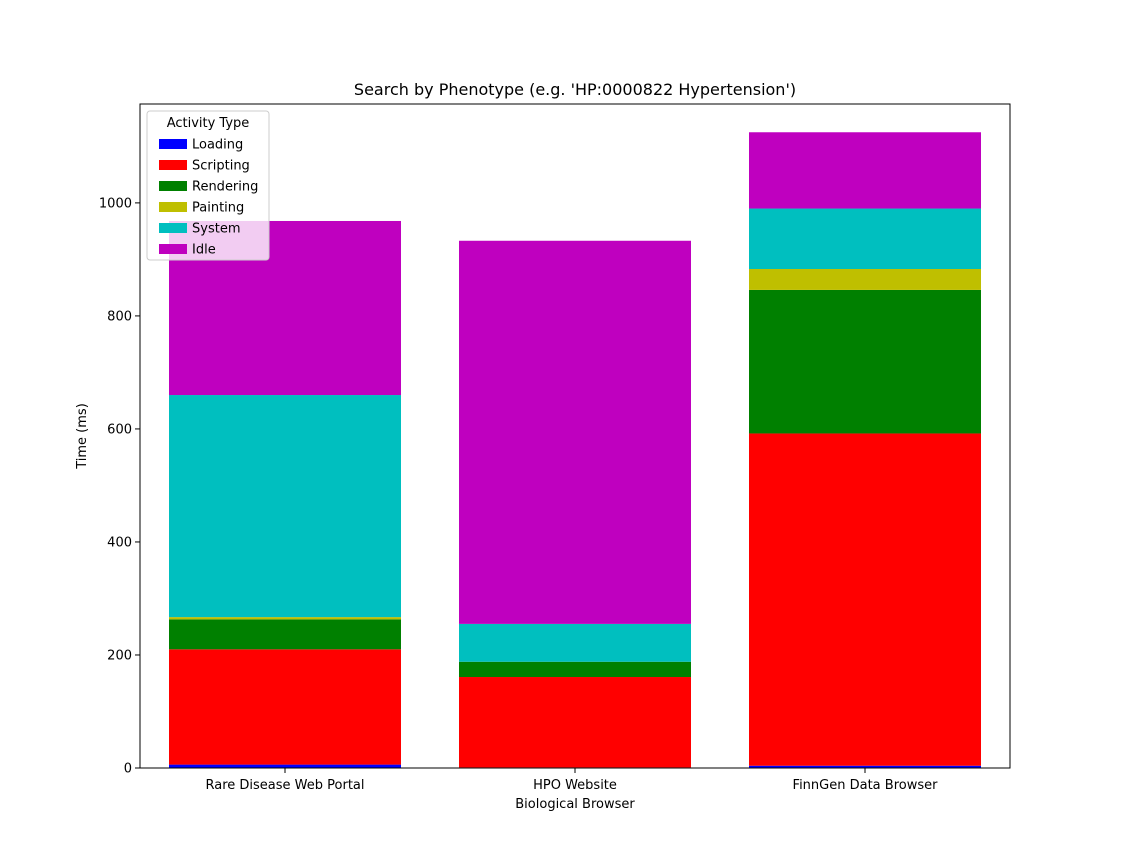 This screenshot has width=1122, height=863. What do you see at coordinates (575, 804) in the screenshot?
I see `x-axis-label: Biological Browser` at bounding box center [575, 804].